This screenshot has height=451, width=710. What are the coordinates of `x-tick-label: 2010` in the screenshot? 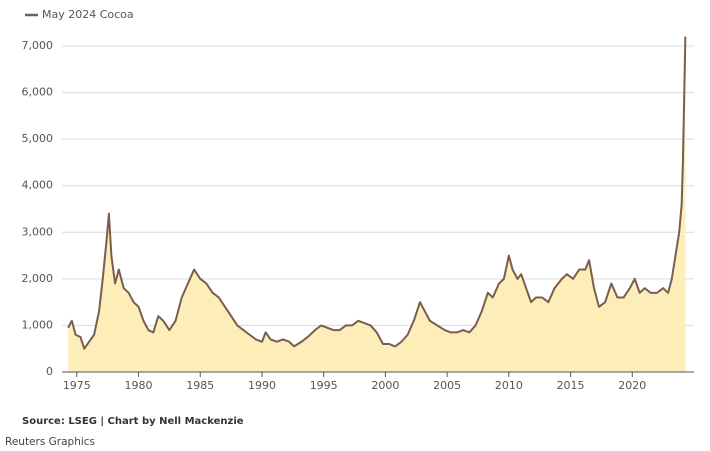 It's located at (509, 385).